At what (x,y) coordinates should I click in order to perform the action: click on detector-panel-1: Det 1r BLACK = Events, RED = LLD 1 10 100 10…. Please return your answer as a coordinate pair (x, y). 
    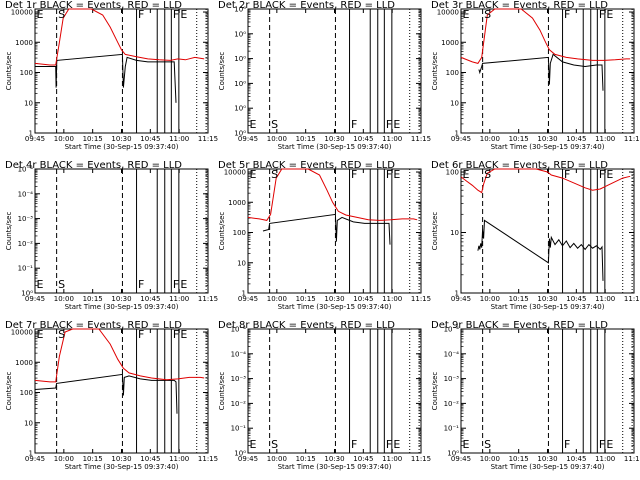
    Looking at the image, I should click on (111, 75).